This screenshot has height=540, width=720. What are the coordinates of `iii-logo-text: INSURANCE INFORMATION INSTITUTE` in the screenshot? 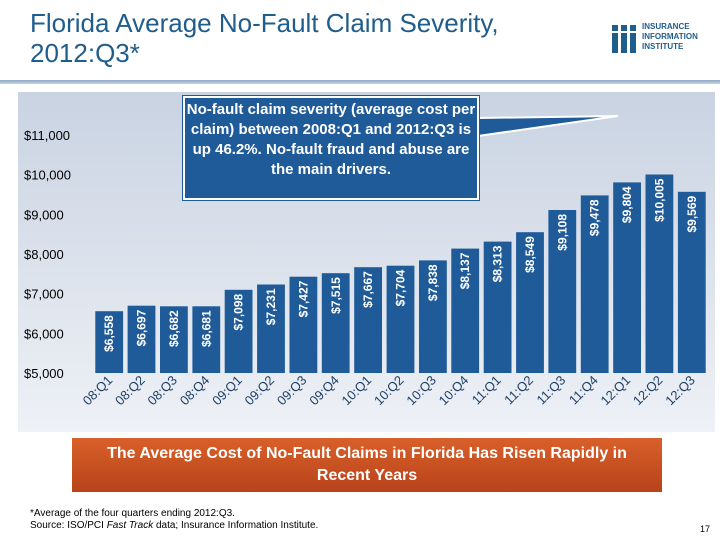 It's located at (670, 37).